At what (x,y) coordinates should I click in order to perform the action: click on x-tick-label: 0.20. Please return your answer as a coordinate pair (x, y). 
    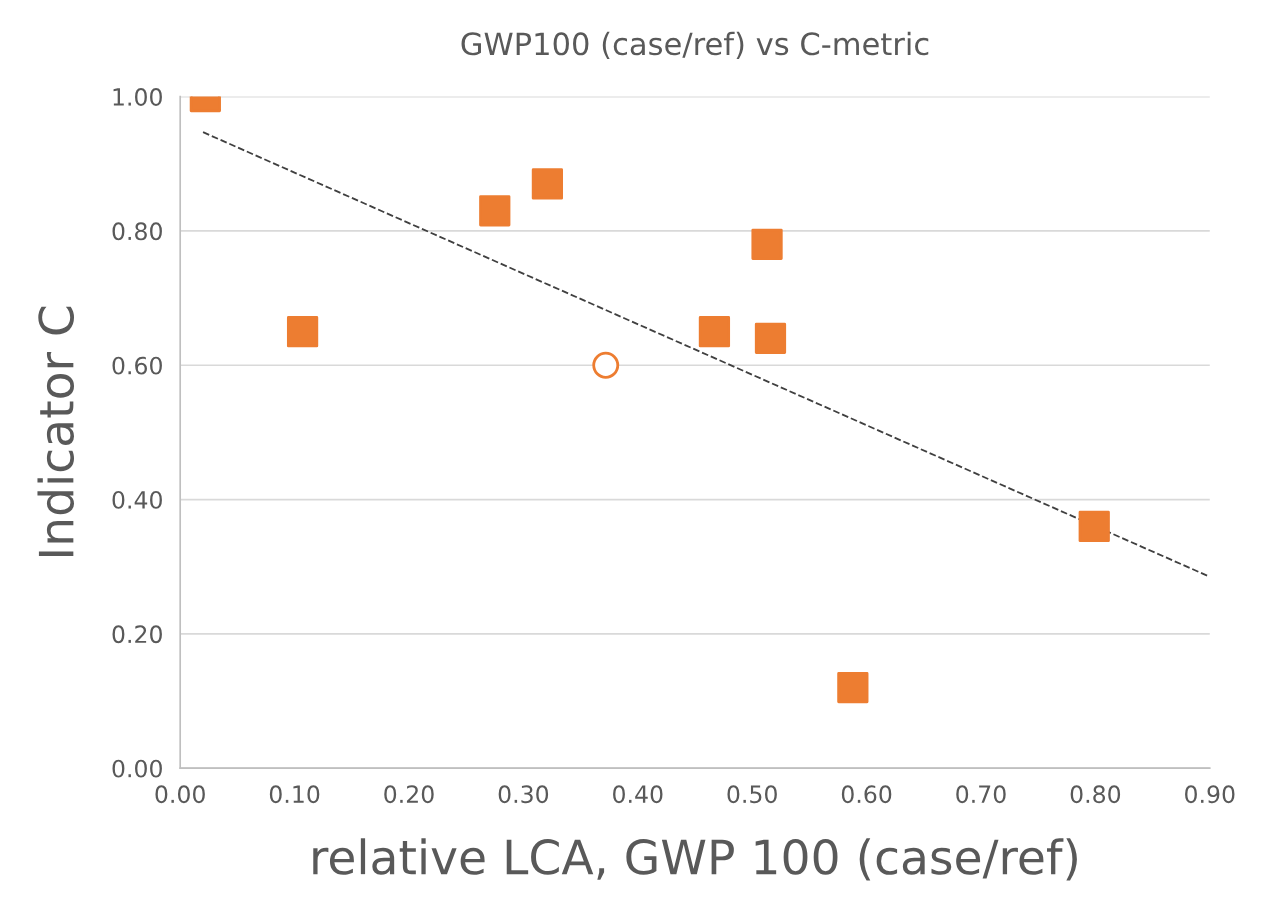
    Looking at the image, I should click on (409, 794).